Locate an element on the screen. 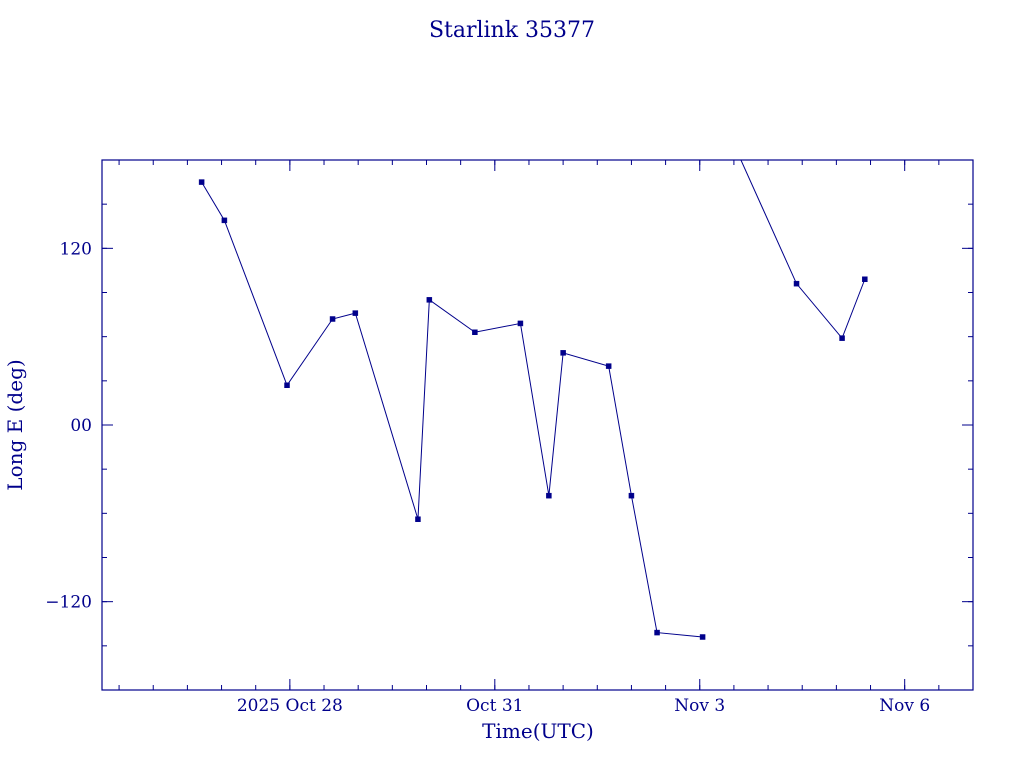 The width and height of the screenshot is (1024, 768). x-tick-label: Nov 3 is located at coordinates (699, 706).